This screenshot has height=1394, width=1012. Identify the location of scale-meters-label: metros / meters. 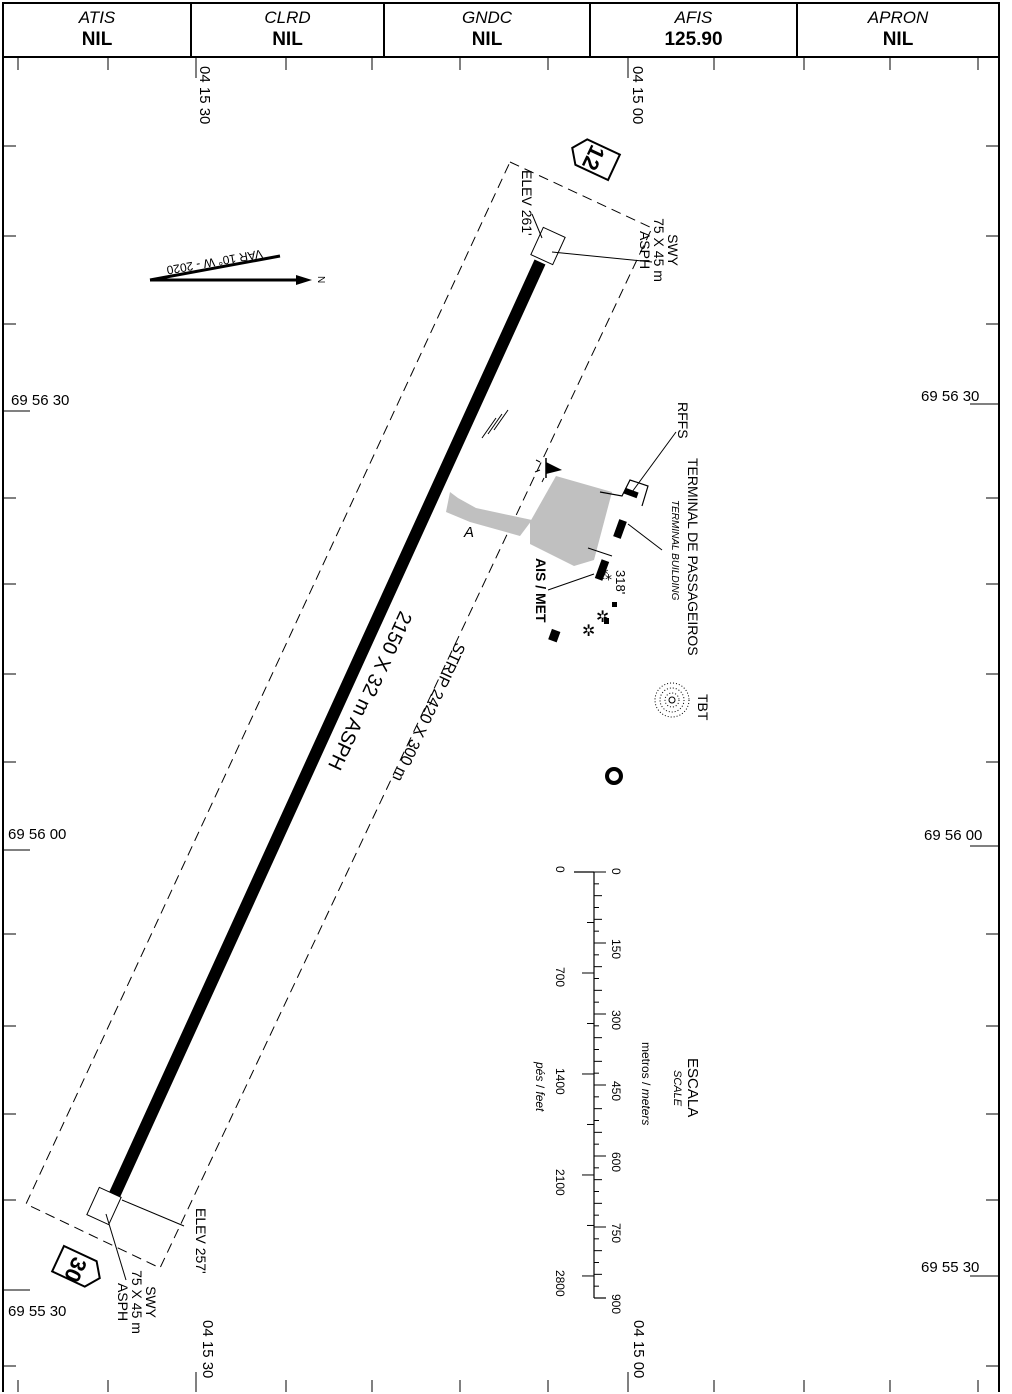
(646, 1083).